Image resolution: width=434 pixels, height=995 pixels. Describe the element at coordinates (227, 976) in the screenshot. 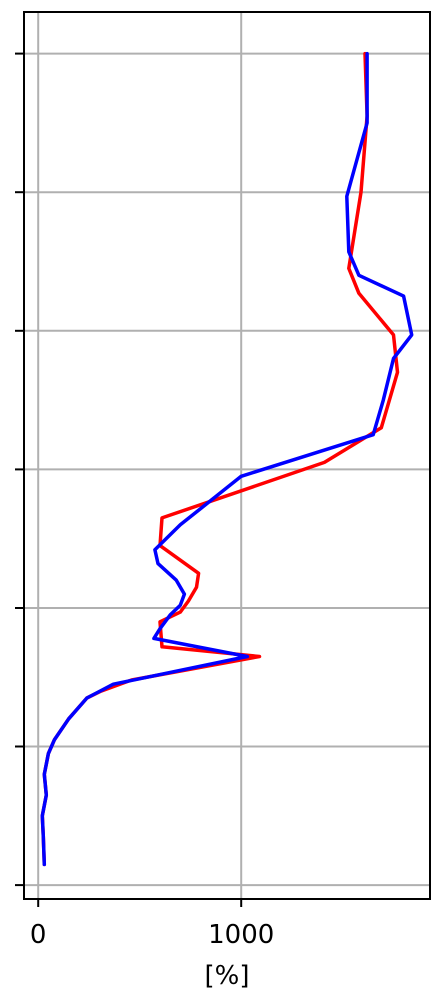

I see `x-axis-label: [%]` at that location.